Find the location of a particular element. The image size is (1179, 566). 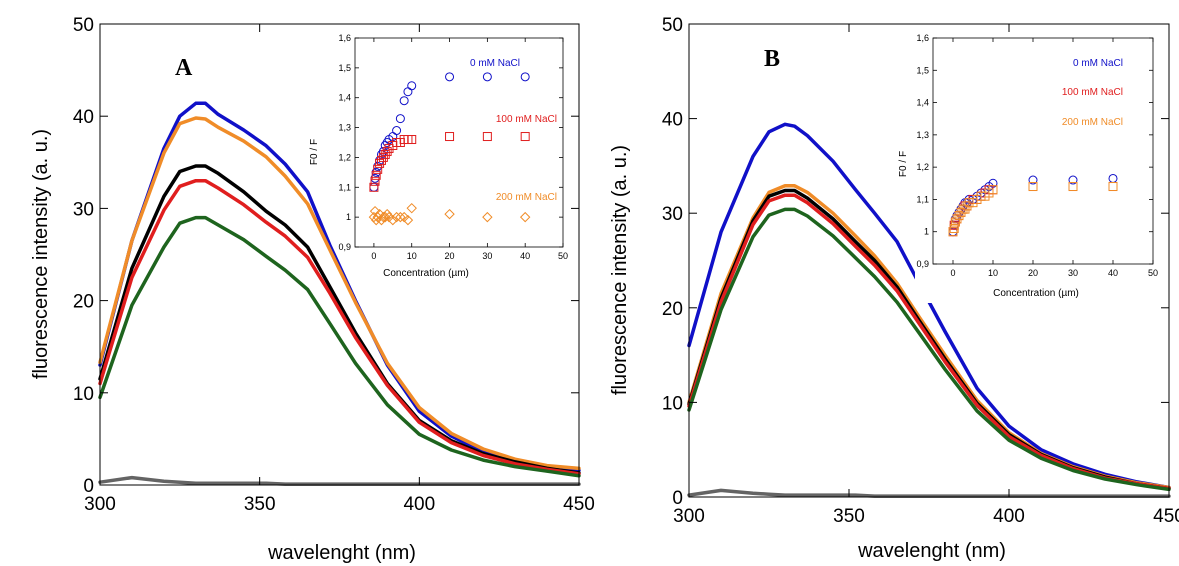

panel-b-inset-ytick-label: 0,9 is located at coordinates (922, 264).